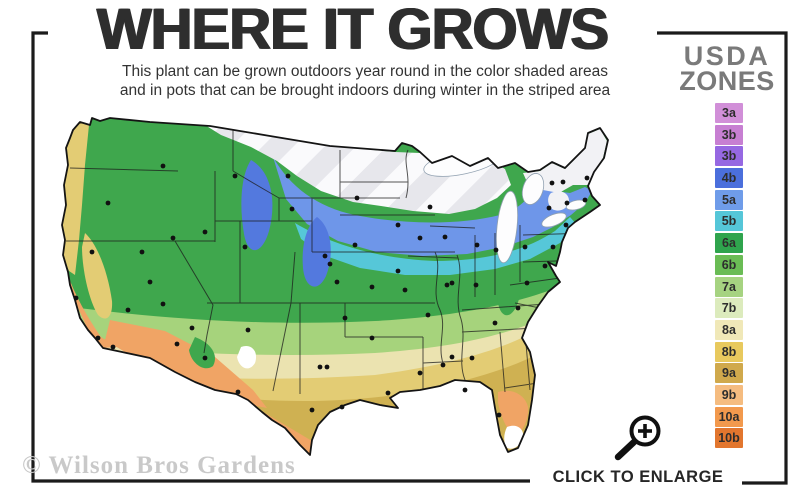 The image size is (800, 500). I want to click on legend-title-zones: ZONES, so click(727, 81).